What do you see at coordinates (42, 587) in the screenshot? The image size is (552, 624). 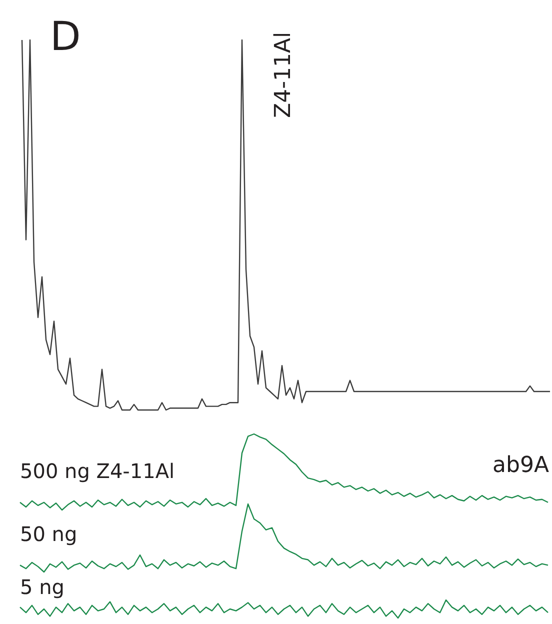 I see `series-label: 5 ng` at bounding box center [42, 587].